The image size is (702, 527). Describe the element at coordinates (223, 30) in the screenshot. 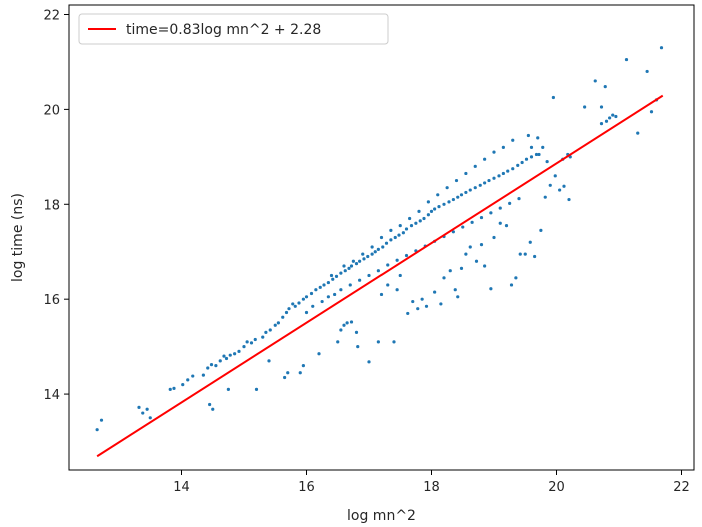

I see `legend-entry: time=0.83log mn^2 + 2.28` at that location.